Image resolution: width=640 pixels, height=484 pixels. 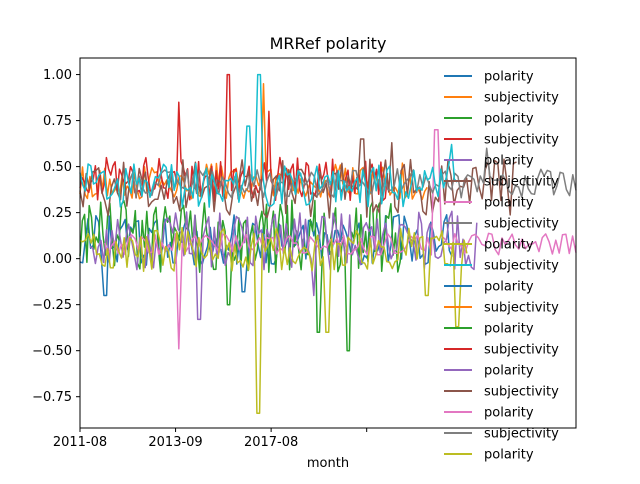 What do you see at coordinates (57, 75) in the screenshot?
I see `y-tick-label: 1.00` at bounding box center [57, 75].